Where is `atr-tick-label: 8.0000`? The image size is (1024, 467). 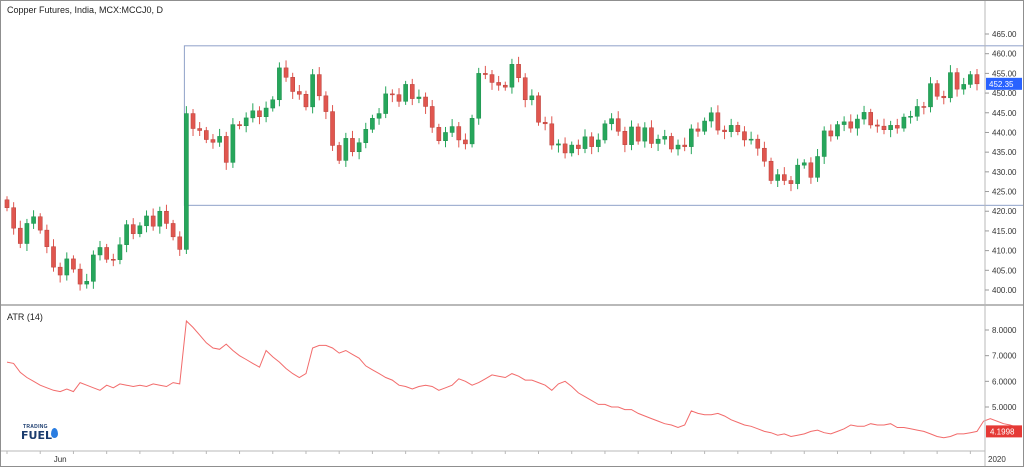
atr-tick-label: 8.0000 is located at coordinates (1004, 330).